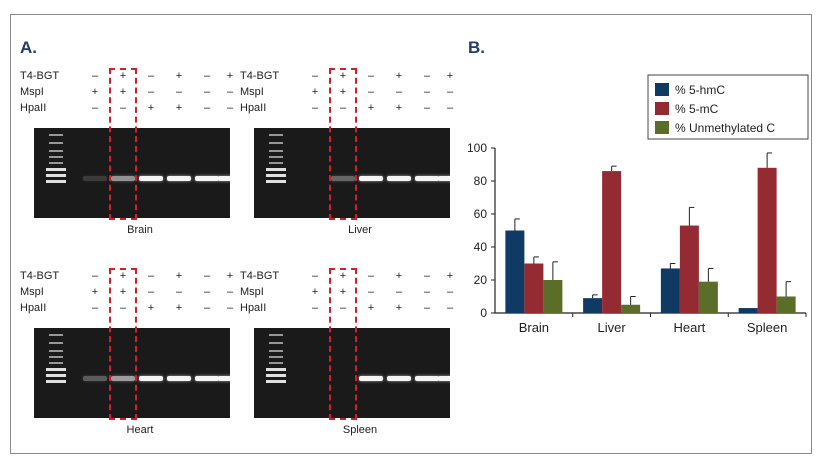 The height and width of the screenshot is (462, 822). Describe the element at coordinates (534, 327) in the screenshot. I see `x-tick-label: Brain` at that location.